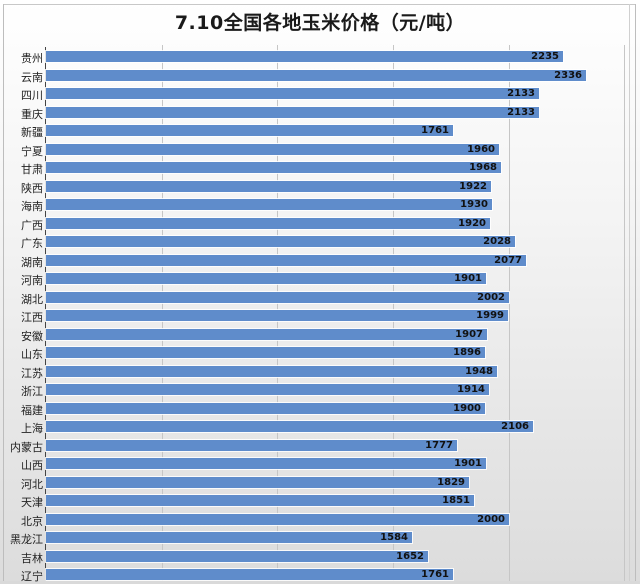  I want to click on category-label: 湖南, so click(32, 262).